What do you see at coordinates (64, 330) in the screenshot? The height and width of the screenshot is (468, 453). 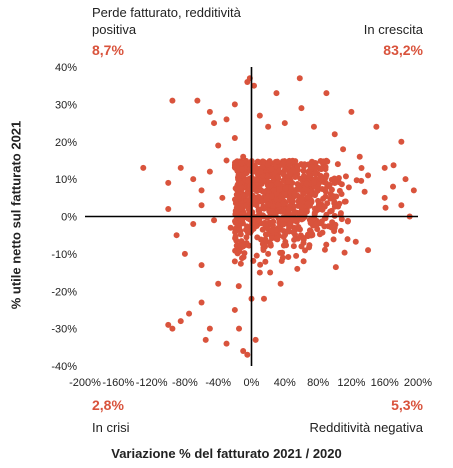 I see `y-tick-label: -30%` at bounding box center [64, 330].